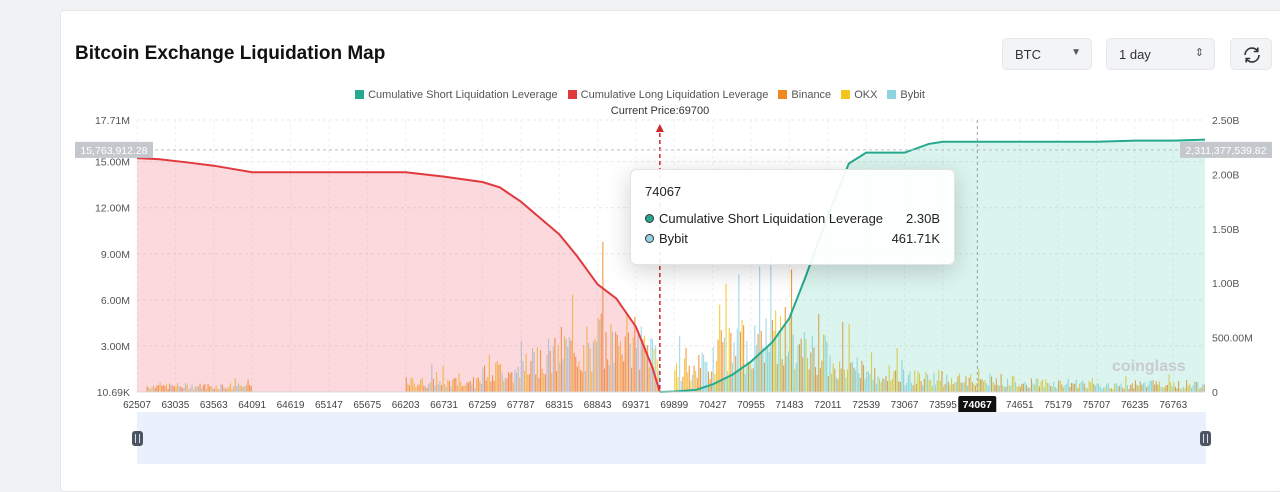  What do you see at coordinates (1097, 405) in the screenshot?
I see `x-tick-label: 75707` at bounding box center [1097, 405].